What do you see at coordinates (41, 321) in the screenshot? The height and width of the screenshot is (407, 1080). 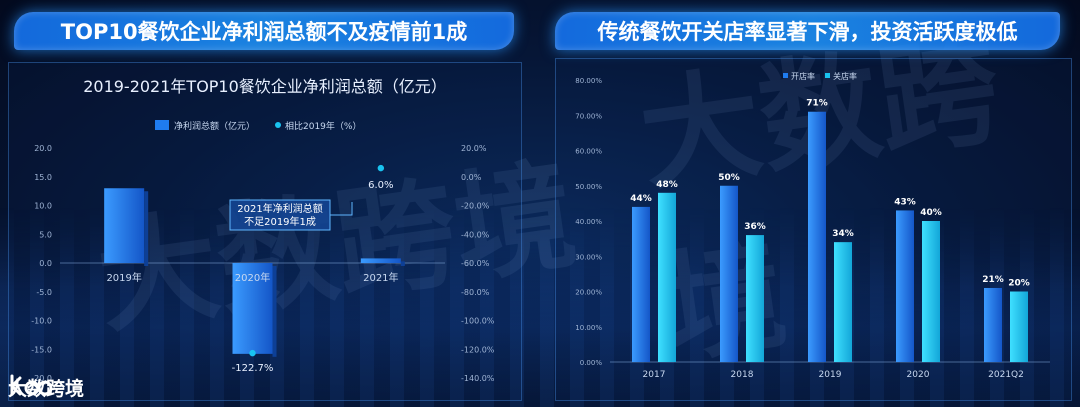 I see `y-left-tick-label: -10.0` at bounding box center [41, 321].